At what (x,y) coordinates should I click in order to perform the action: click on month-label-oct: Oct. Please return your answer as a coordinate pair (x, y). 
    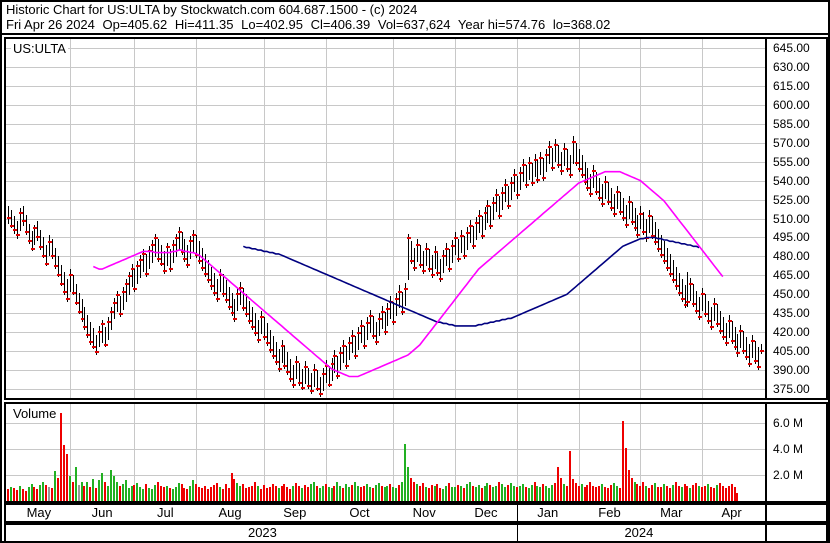
    Looking at the image, I should click on (359, 512).